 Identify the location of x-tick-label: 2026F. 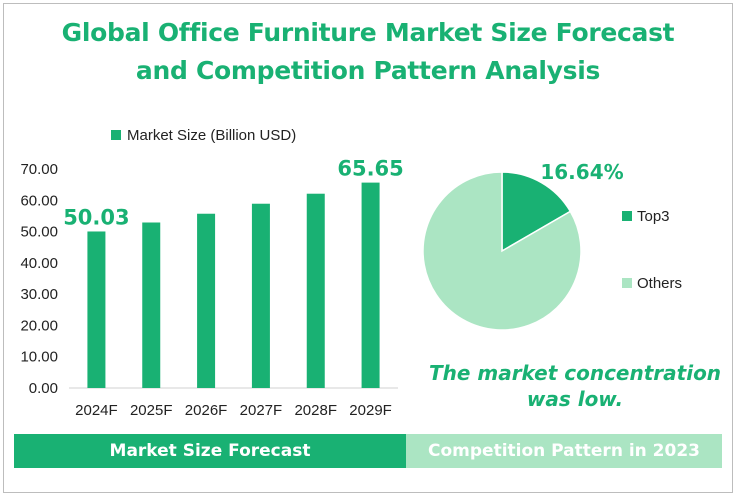
(206, 410).